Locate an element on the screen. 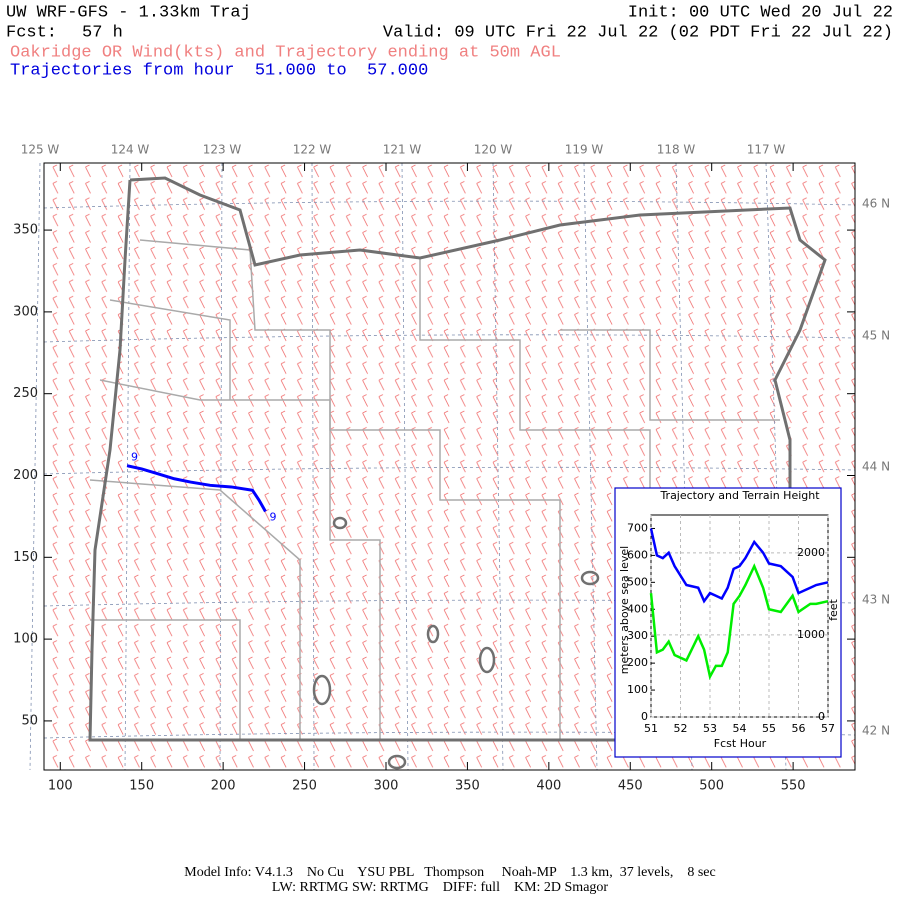  x-tick-label: 400 is located at coordinates (548, 786).